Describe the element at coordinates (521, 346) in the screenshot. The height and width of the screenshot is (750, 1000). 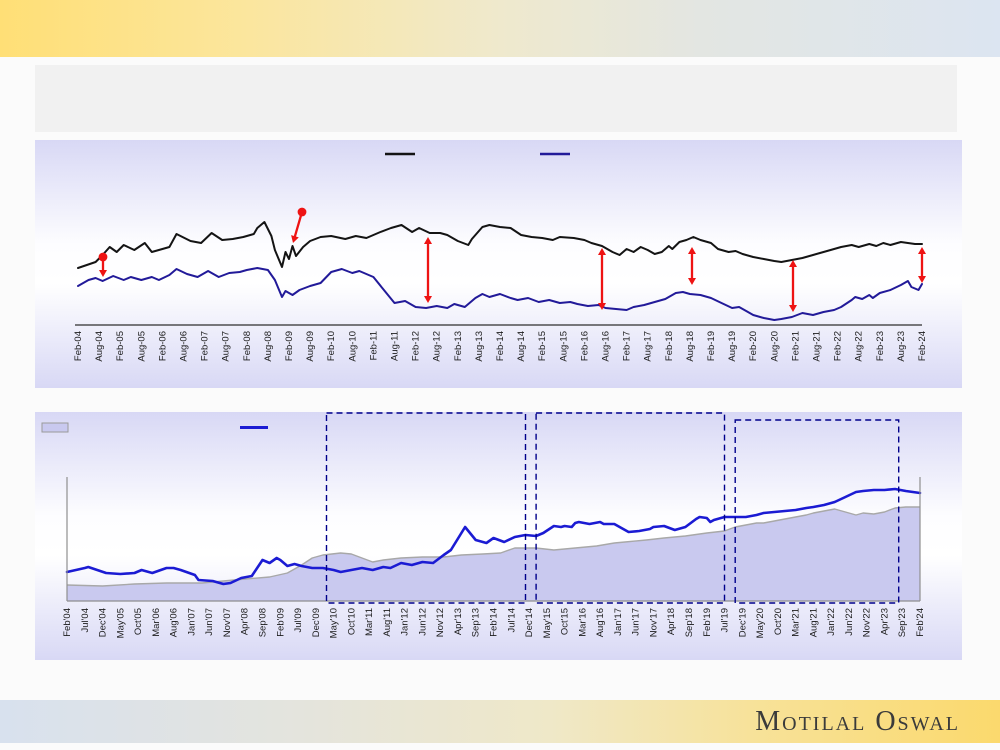
I see `x-axis-tick-label: Aug-14` at that location.